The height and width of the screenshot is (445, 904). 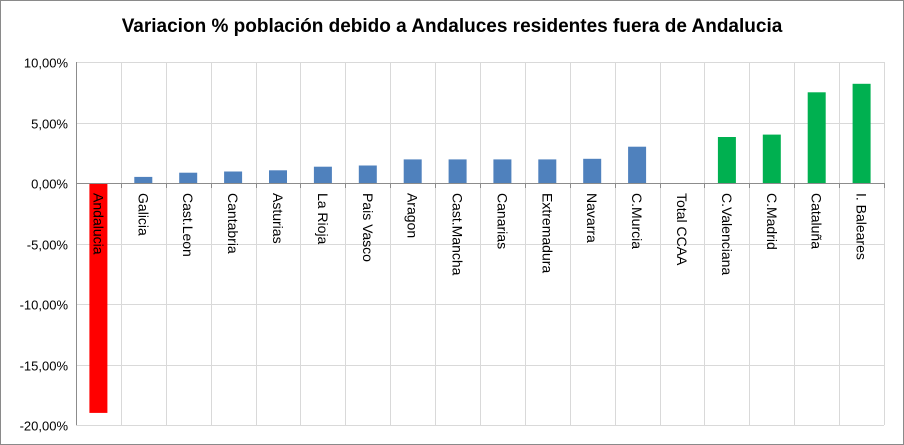 I want to click on category-label: C.Valenciana, so click(x=727, y=234).